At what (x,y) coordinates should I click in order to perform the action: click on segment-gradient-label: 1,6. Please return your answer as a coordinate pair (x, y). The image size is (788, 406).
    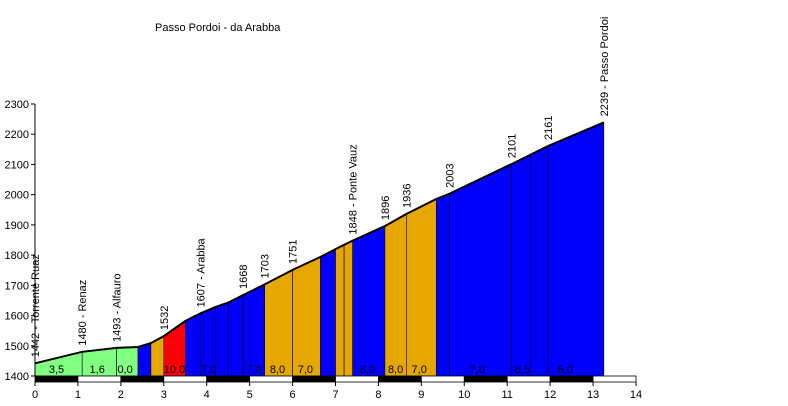
    Looking at the image, I should click on (97, 370).